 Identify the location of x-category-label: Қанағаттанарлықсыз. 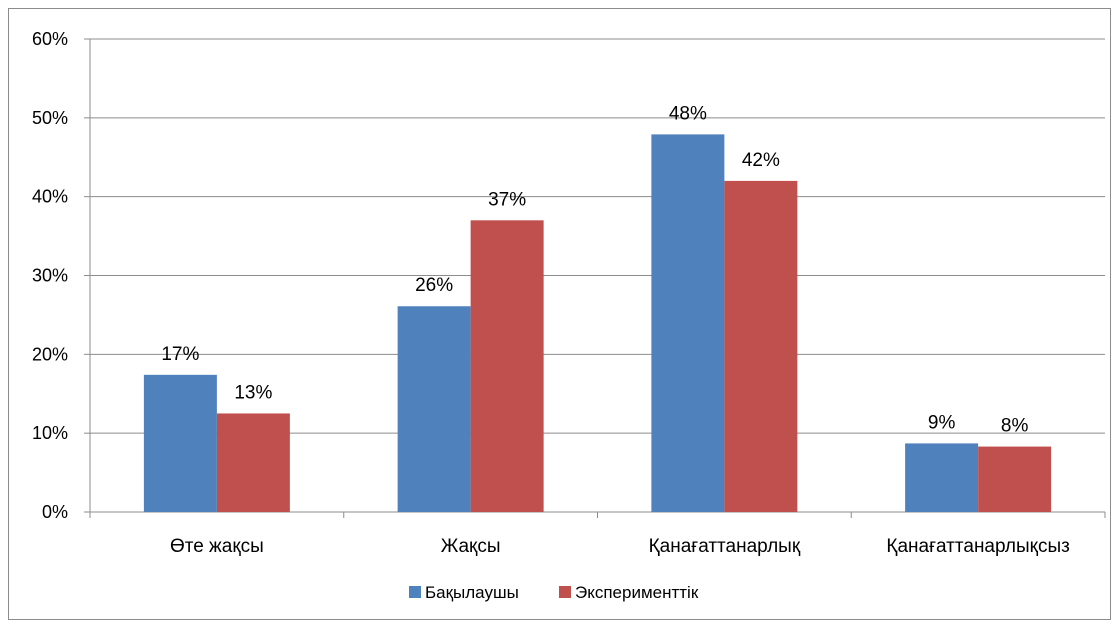
(977, 546).